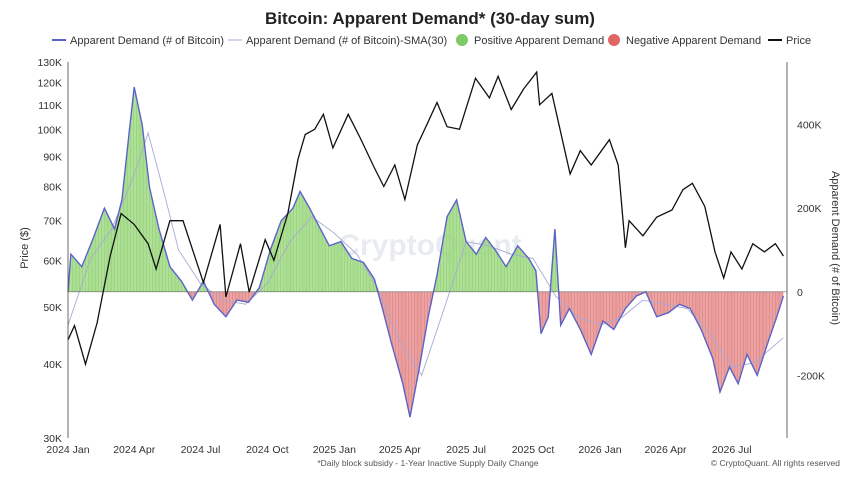 The height and width of the screenshot is (477, 860). Describe the element at coordinates (52, 157) in the screenshot. I see `left-tick-label: 90K` at that location.